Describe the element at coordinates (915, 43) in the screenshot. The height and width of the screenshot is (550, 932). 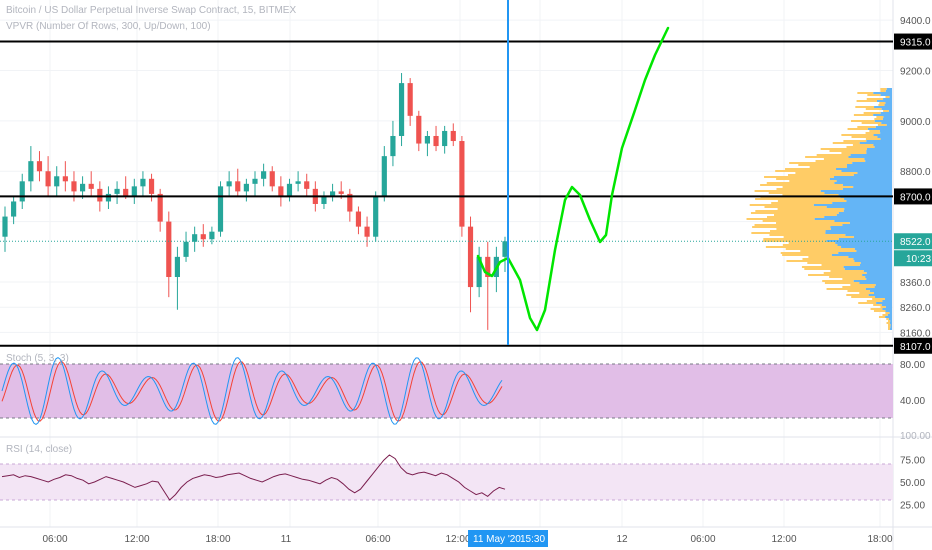
I see `level-label-0: 9315.0` at that location.